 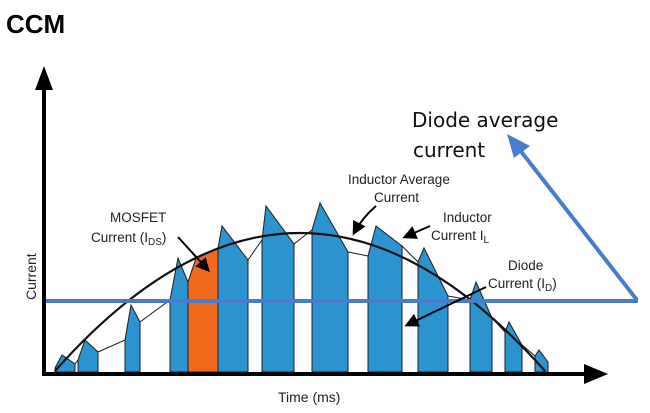 What do you see at coordinates (467, 217) in the screenshot?
I see `inductor-label-line1: Inductor` at bounding box center [467, 217].